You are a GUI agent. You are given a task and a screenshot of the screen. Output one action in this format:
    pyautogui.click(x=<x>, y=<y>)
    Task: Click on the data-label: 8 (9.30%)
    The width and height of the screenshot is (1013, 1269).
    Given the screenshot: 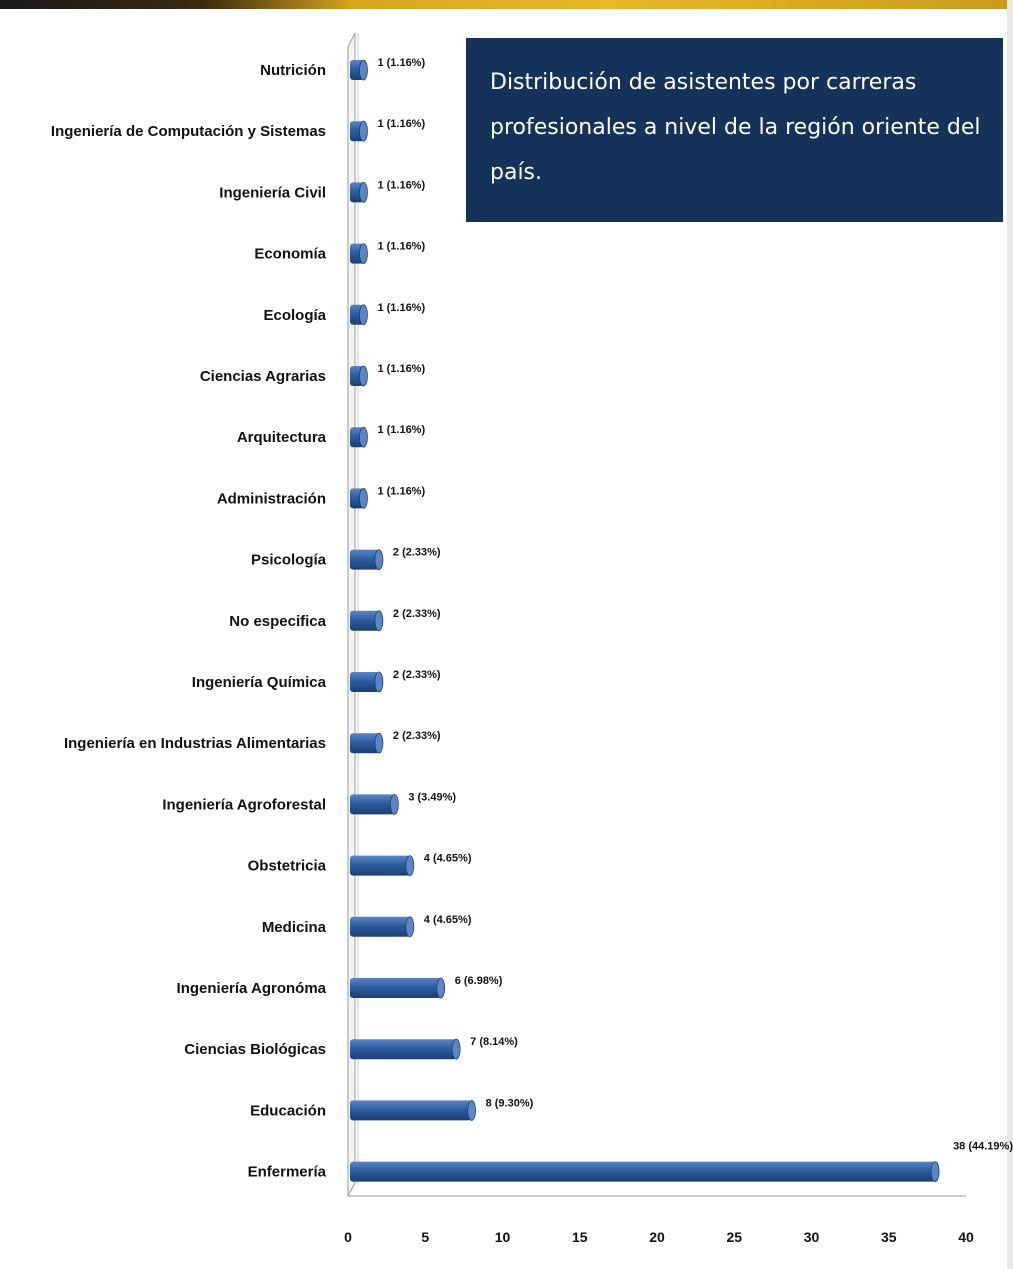 What is the action you would take?
    pyautogui.click(x=510, y=1103)
    